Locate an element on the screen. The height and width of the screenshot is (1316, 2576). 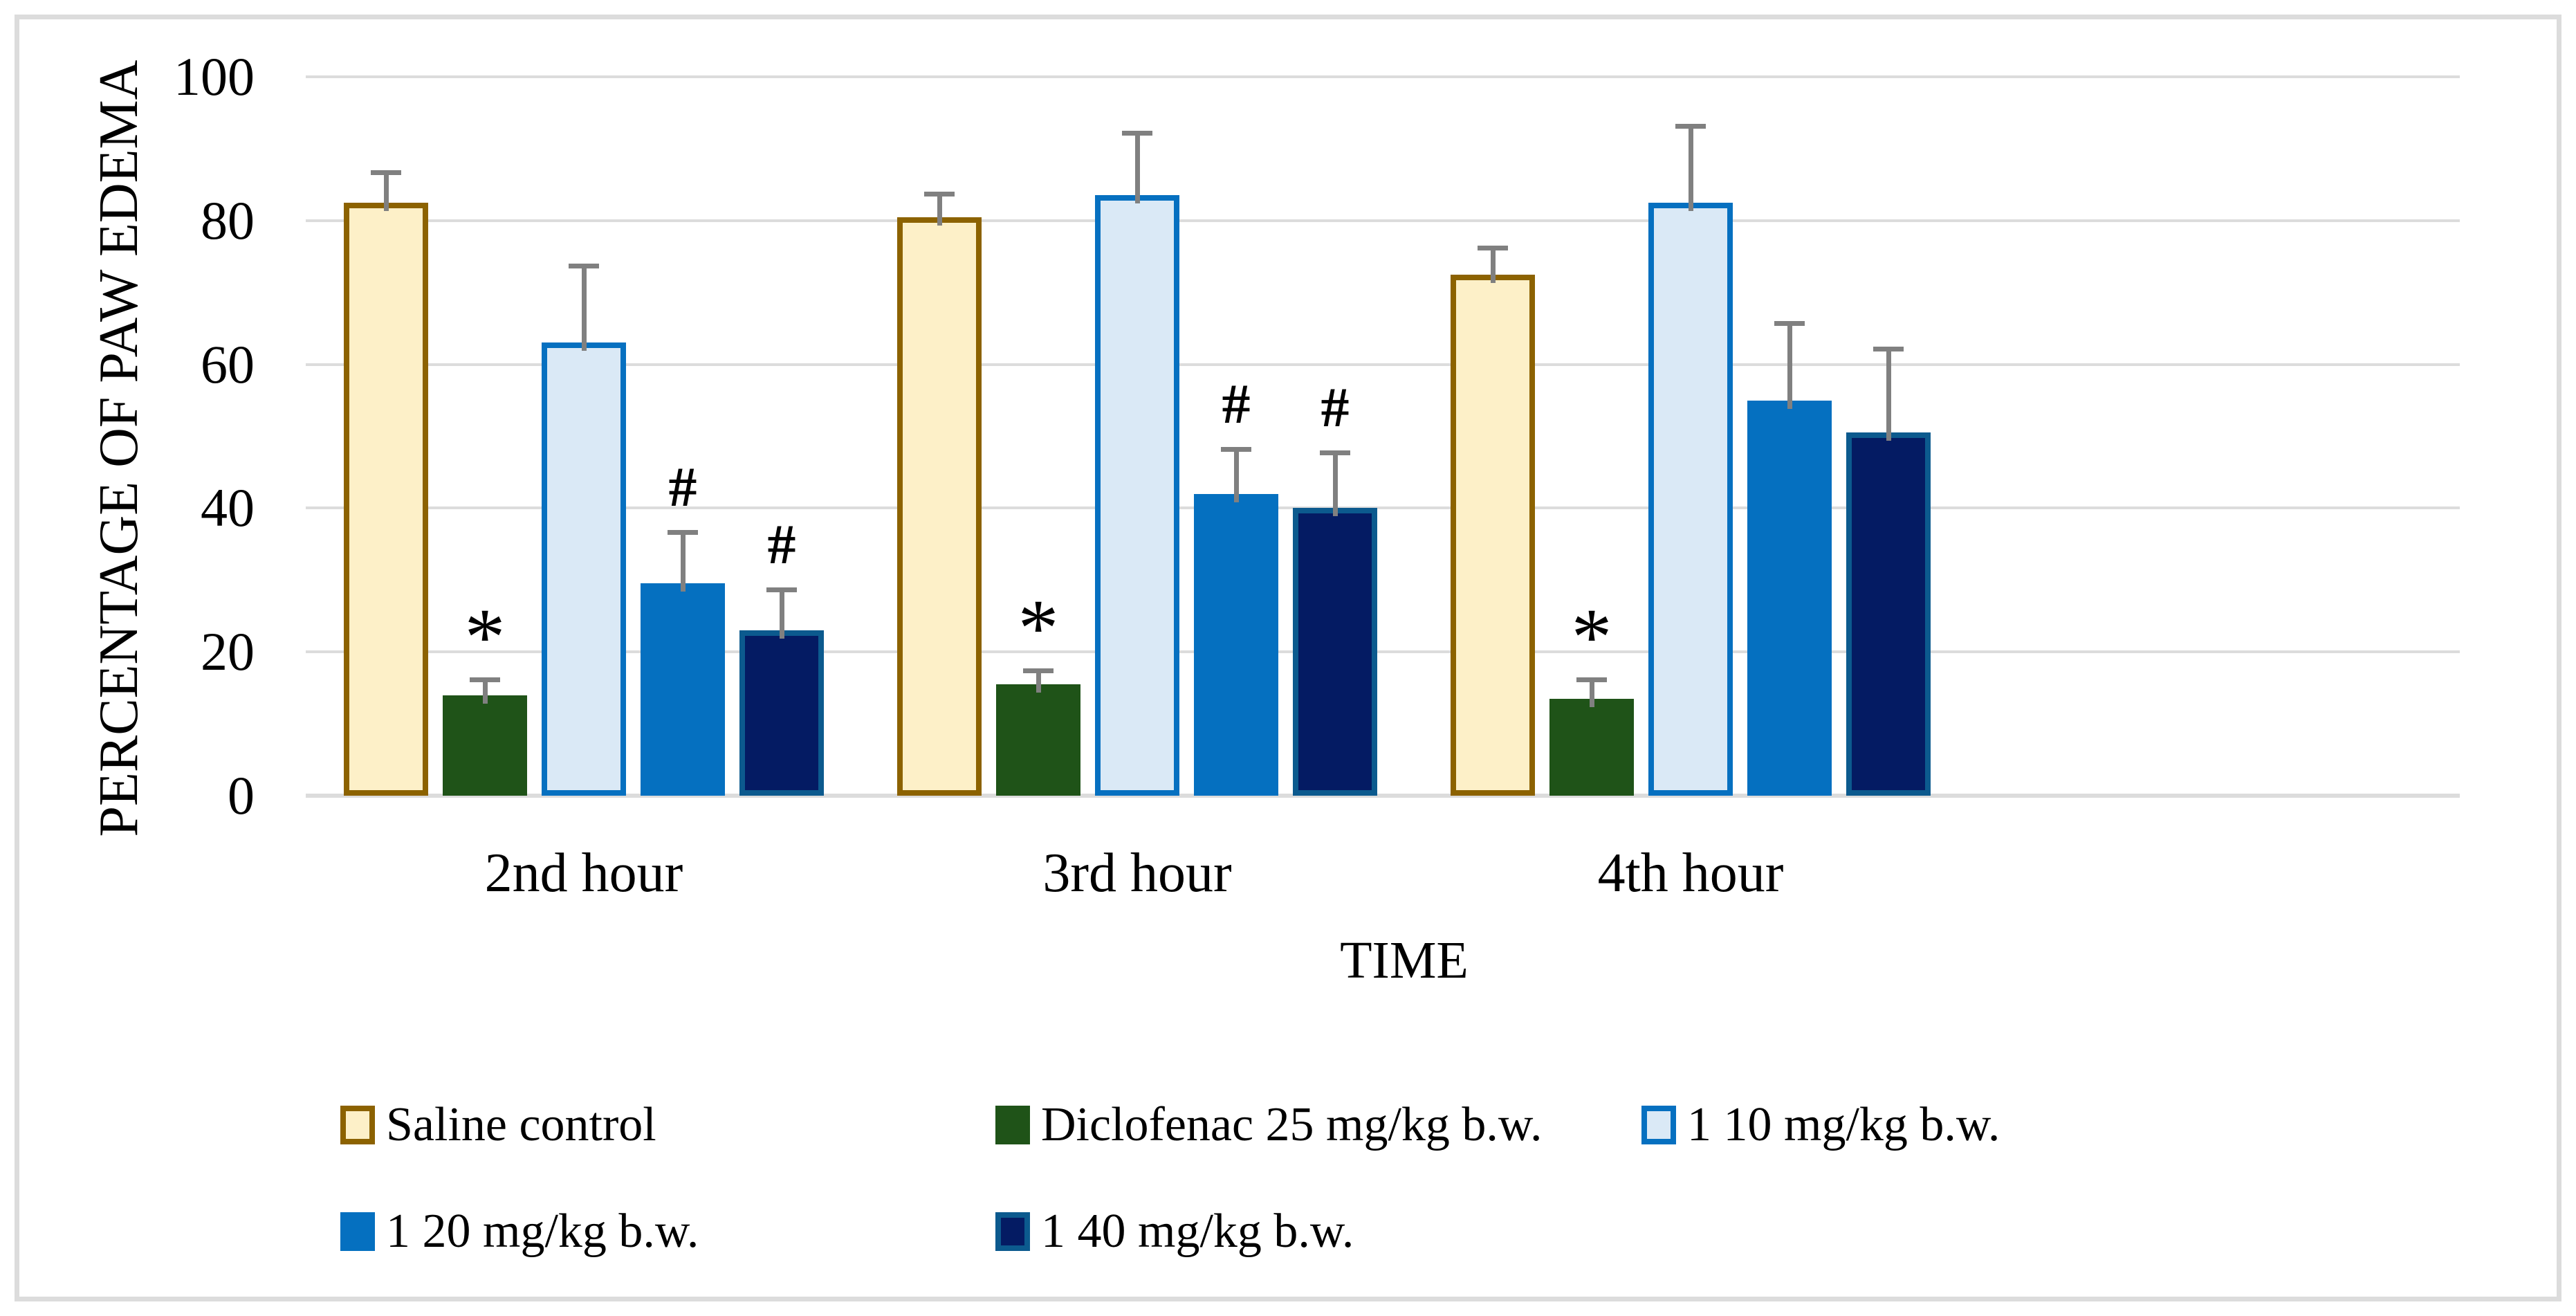
error-bar-cap-1-10-mg-kg-b-w-2nd-hour is located at coordinates (584, 266).